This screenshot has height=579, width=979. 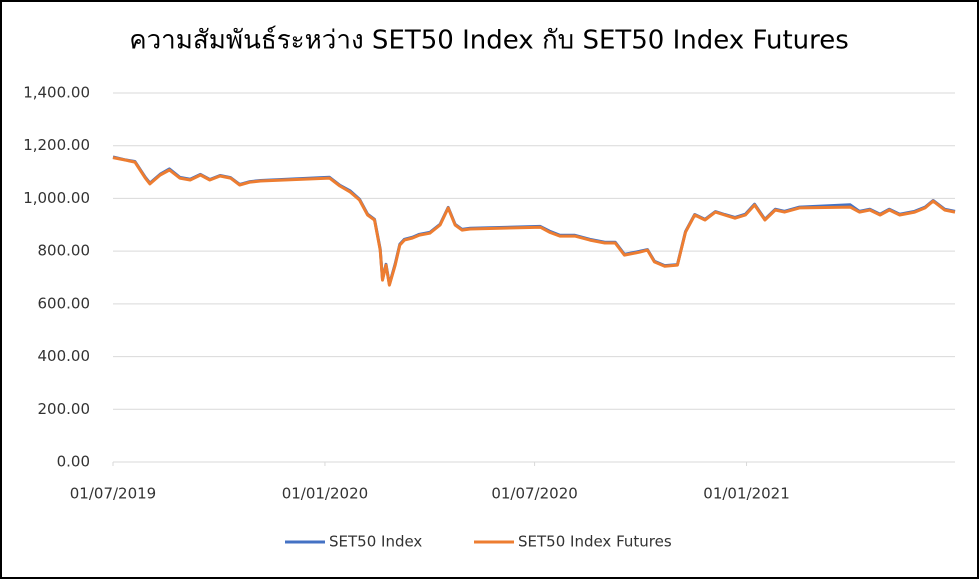 I want to click on x-tick-label: 01/07/2020, so click(x=534, y=494).